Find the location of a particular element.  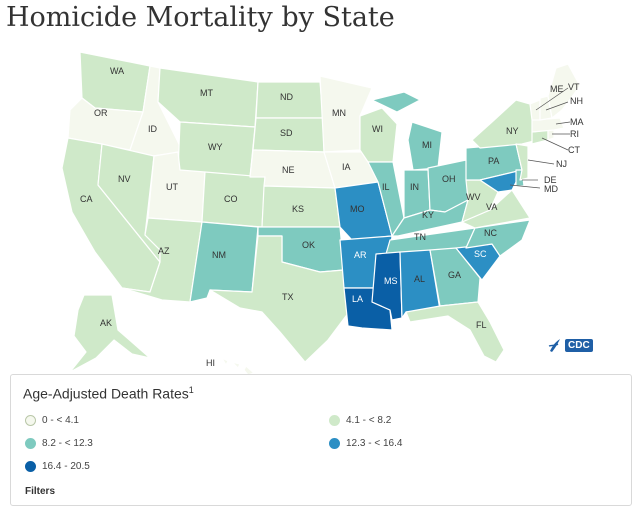

state-TX is located at coordinates (281, 299).